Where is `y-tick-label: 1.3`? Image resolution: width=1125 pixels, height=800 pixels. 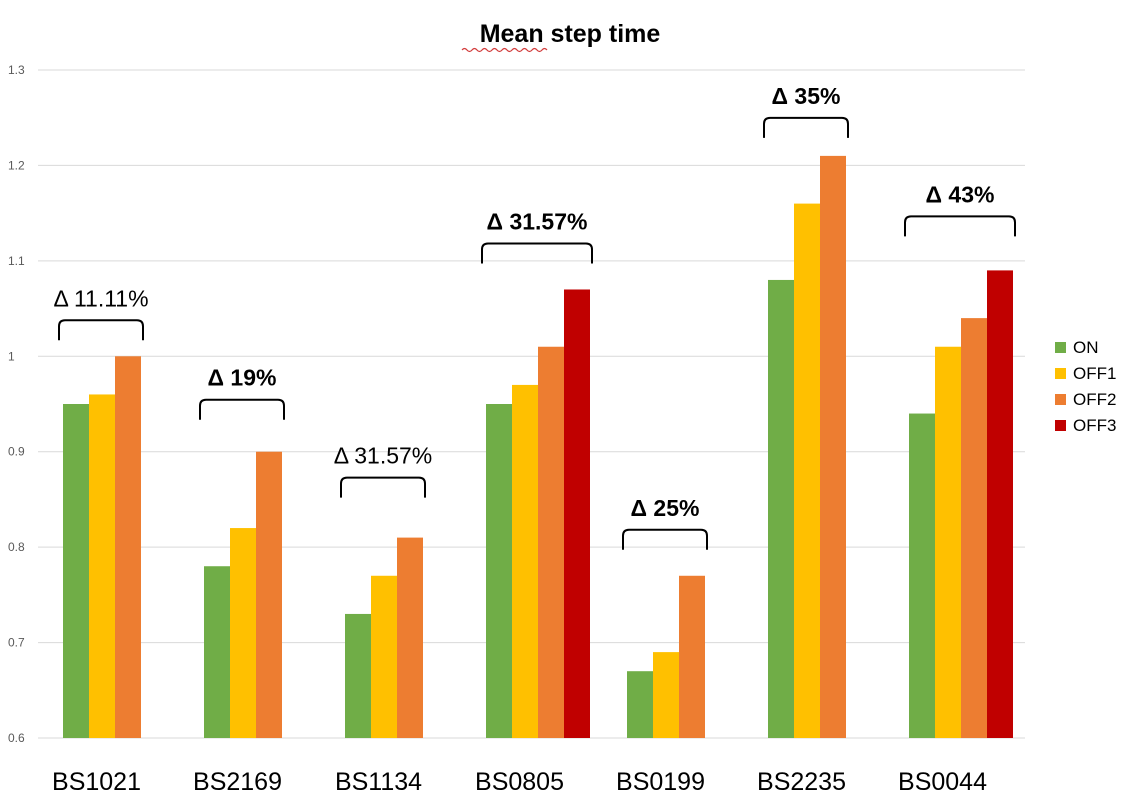
y-tick-label: 1.3 is located at coordinates (16, 70).